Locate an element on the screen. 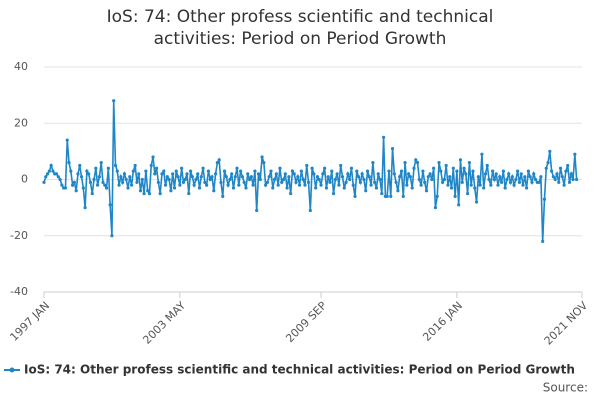 This screenshot has width=600, height=400. x-tick-label: 2021 NOV is located at coordinates (566, 323).